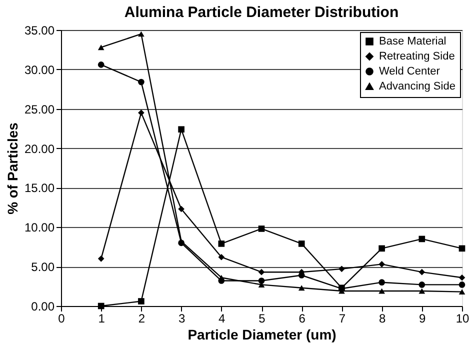  I want to click on y-tick-label: 30.00, so click(39, 69).